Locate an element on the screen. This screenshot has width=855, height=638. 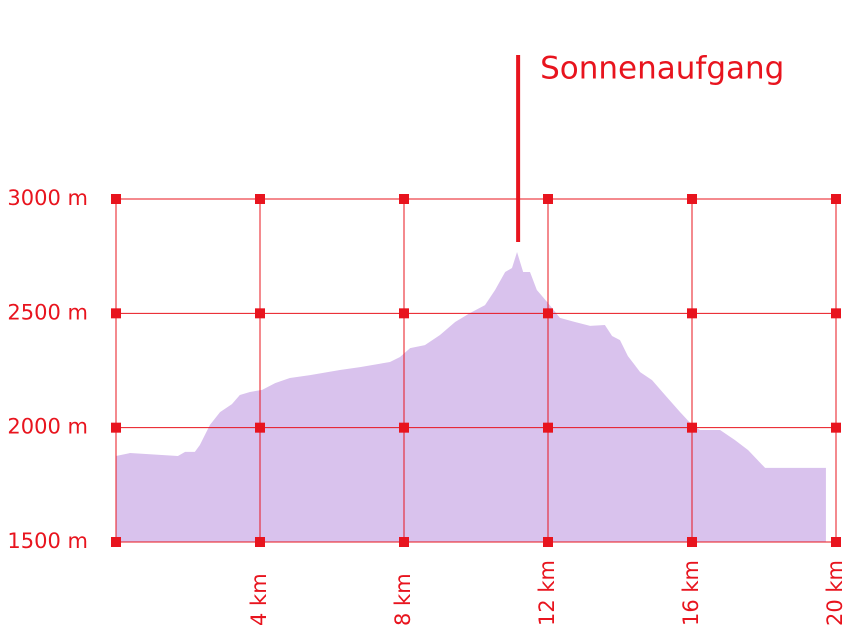
y-tick-label: 2500 m is located at coordinates (47, 312).